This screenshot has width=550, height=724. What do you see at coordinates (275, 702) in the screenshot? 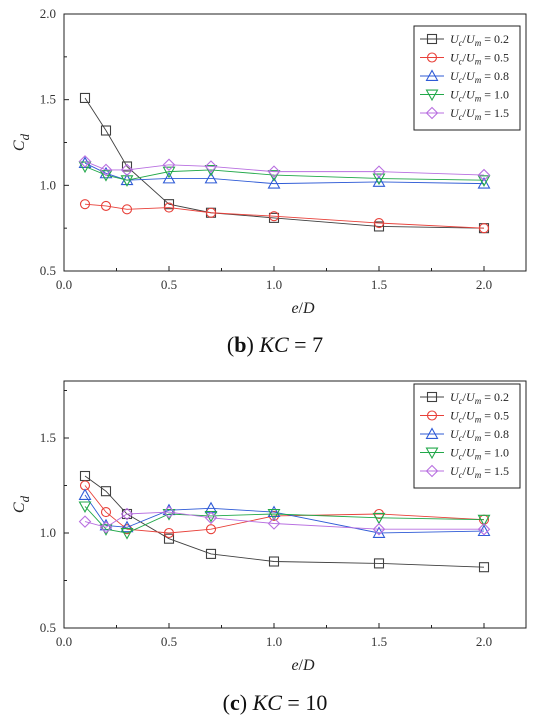
I see `panel-caption: (c) KC = 10` at bounding box center [275, 702].